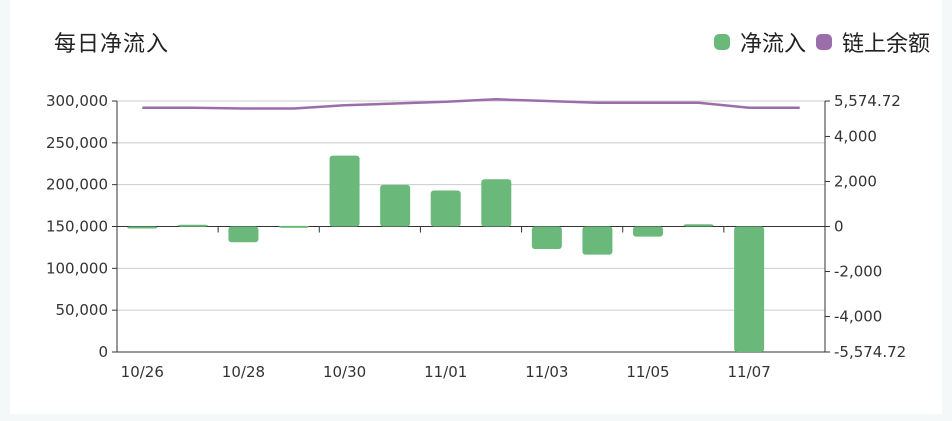 This screenshot has height=421, width=952. Describe the element at coordinates (546, 372) in the screenshot. I see `x-tick-label: 11/03` at that location.